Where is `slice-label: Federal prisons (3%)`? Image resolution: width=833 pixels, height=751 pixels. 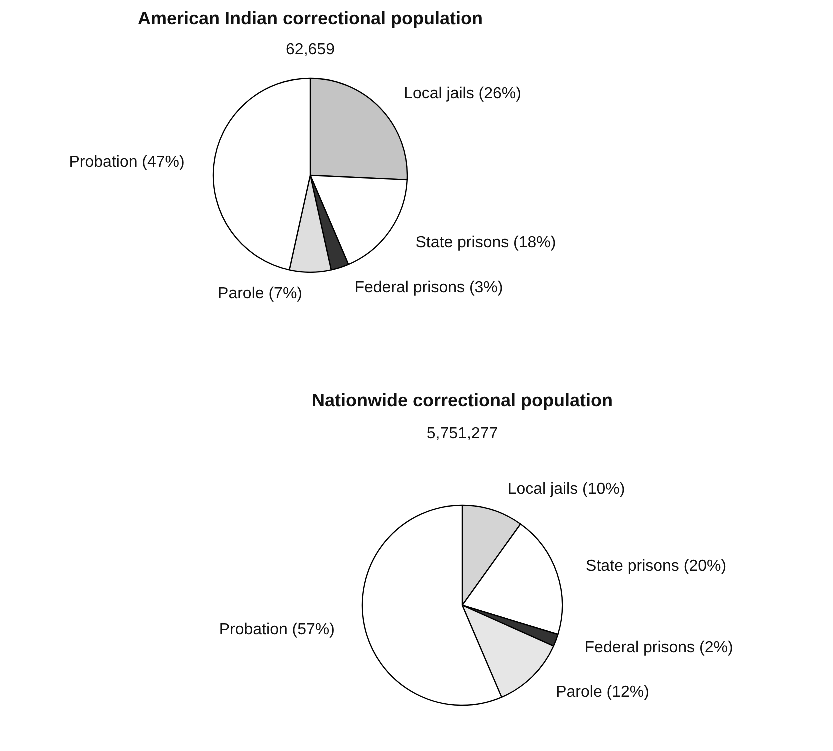
slice-label: Federal prisons (3%) is located at coordinates (429, 288).